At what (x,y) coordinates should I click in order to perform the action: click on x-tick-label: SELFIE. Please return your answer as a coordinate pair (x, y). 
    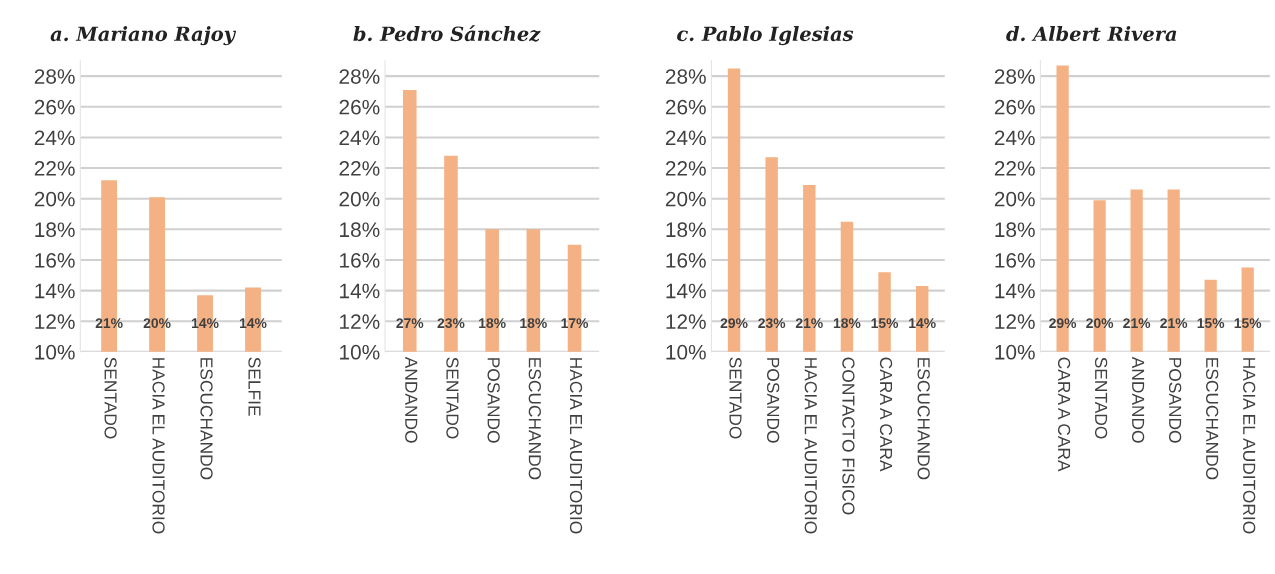
    Looking at the image, I should click on (254, 386).